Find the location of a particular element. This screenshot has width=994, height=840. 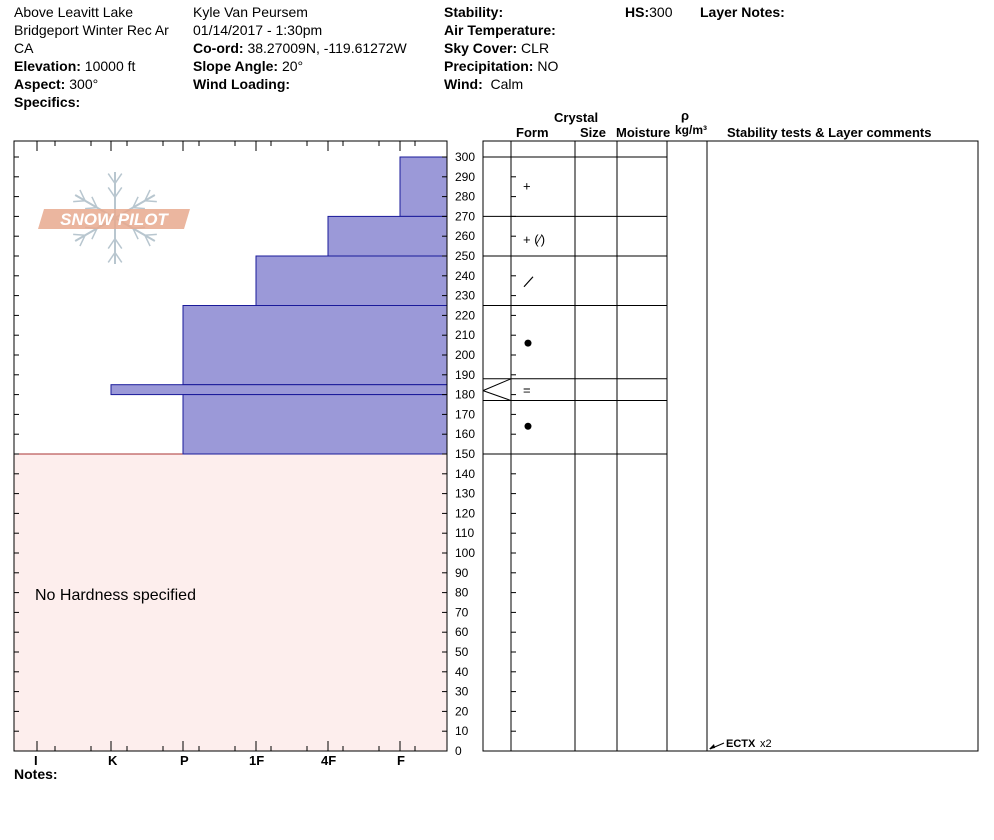

y-tick-label-120: 120 is located at coordinates (465, 513).